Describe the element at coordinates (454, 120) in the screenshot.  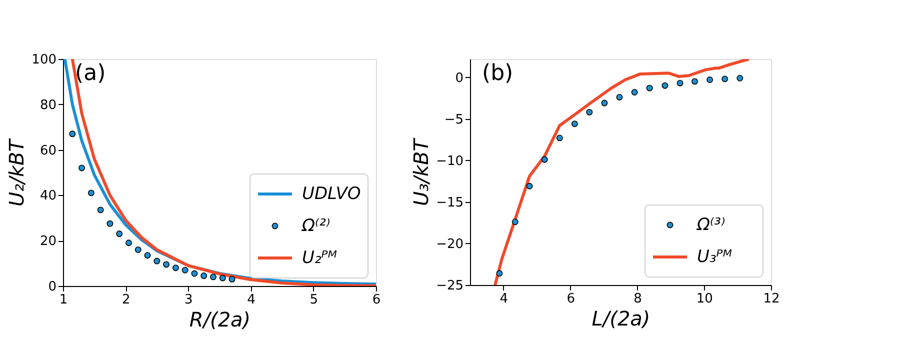
I see `y-tick-label: −5` at that location.